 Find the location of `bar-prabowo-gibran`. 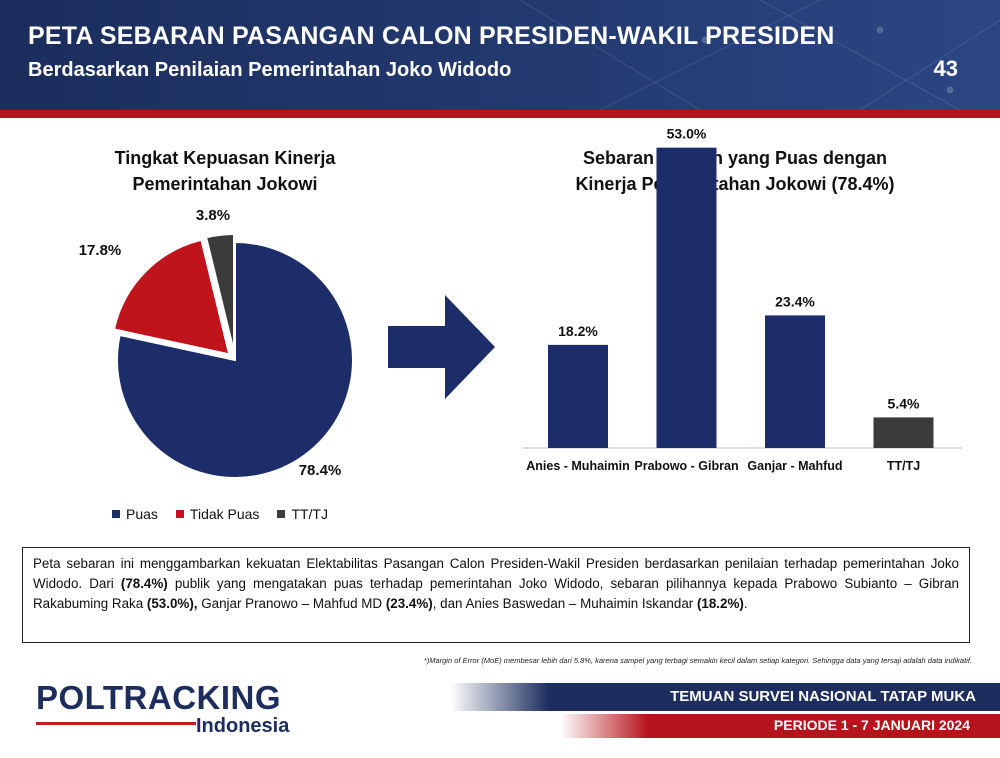

bar-prabowo-gibran is located at coordinates (686, 297).